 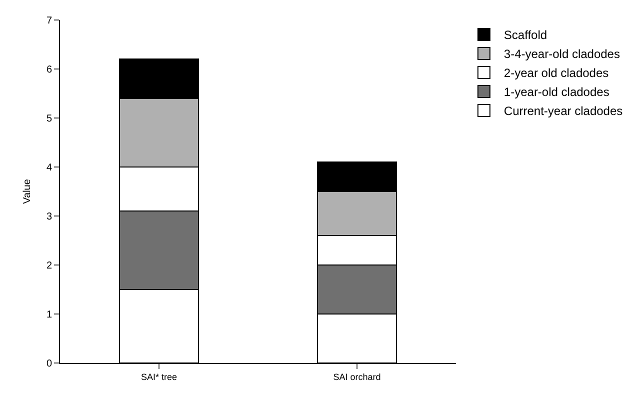 I want to click on y-tick-label: 3, so click(x=49, y=217).